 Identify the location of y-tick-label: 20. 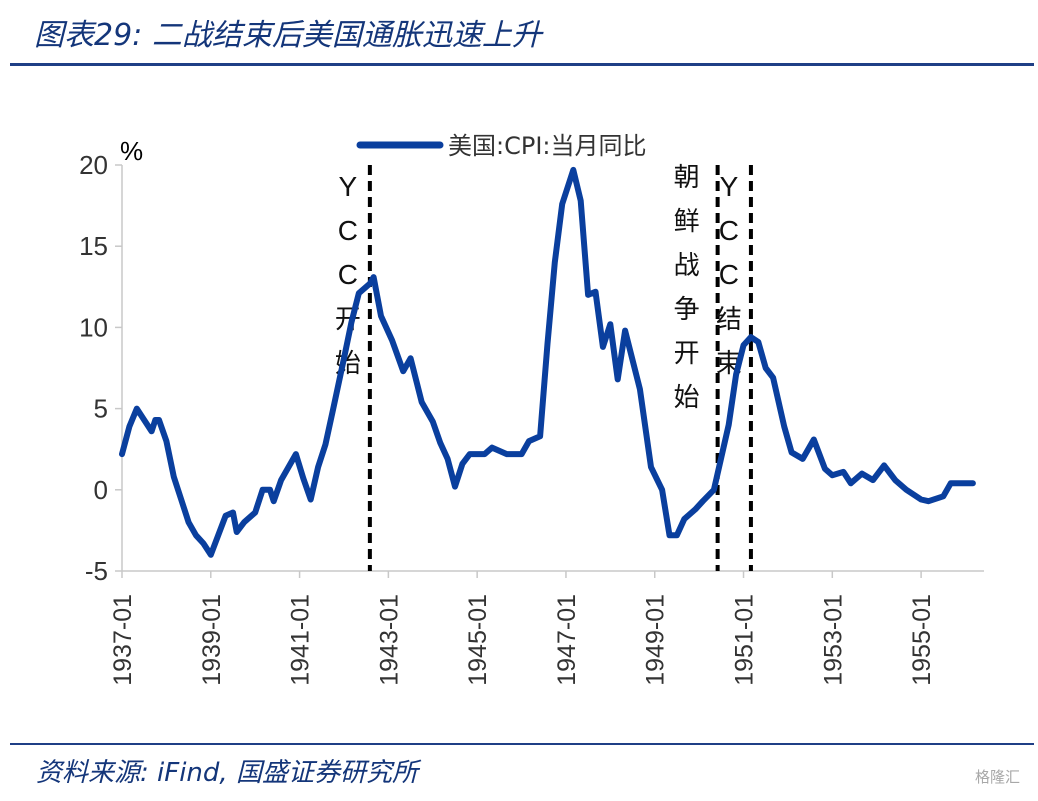
(93, 165).